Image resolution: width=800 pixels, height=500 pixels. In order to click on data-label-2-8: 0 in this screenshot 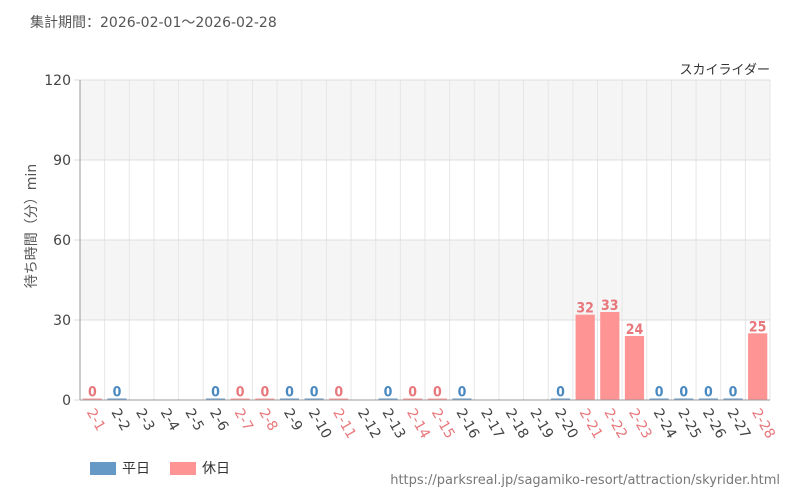, I will do `click(264, 393)`.